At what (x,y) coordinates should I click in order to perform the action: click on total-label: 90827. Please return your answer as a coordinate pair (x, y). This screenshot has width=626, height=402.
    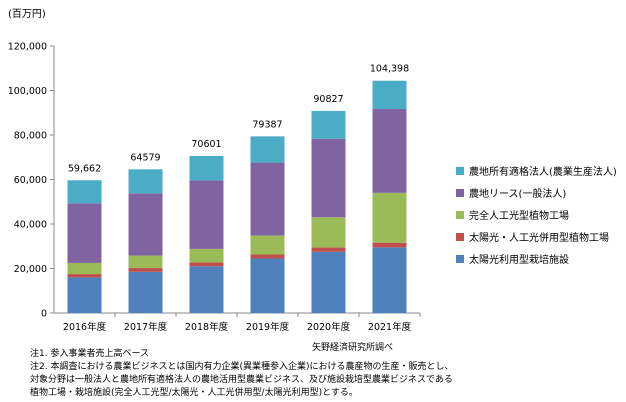
    Looking at the image, I should click on (328, 99).